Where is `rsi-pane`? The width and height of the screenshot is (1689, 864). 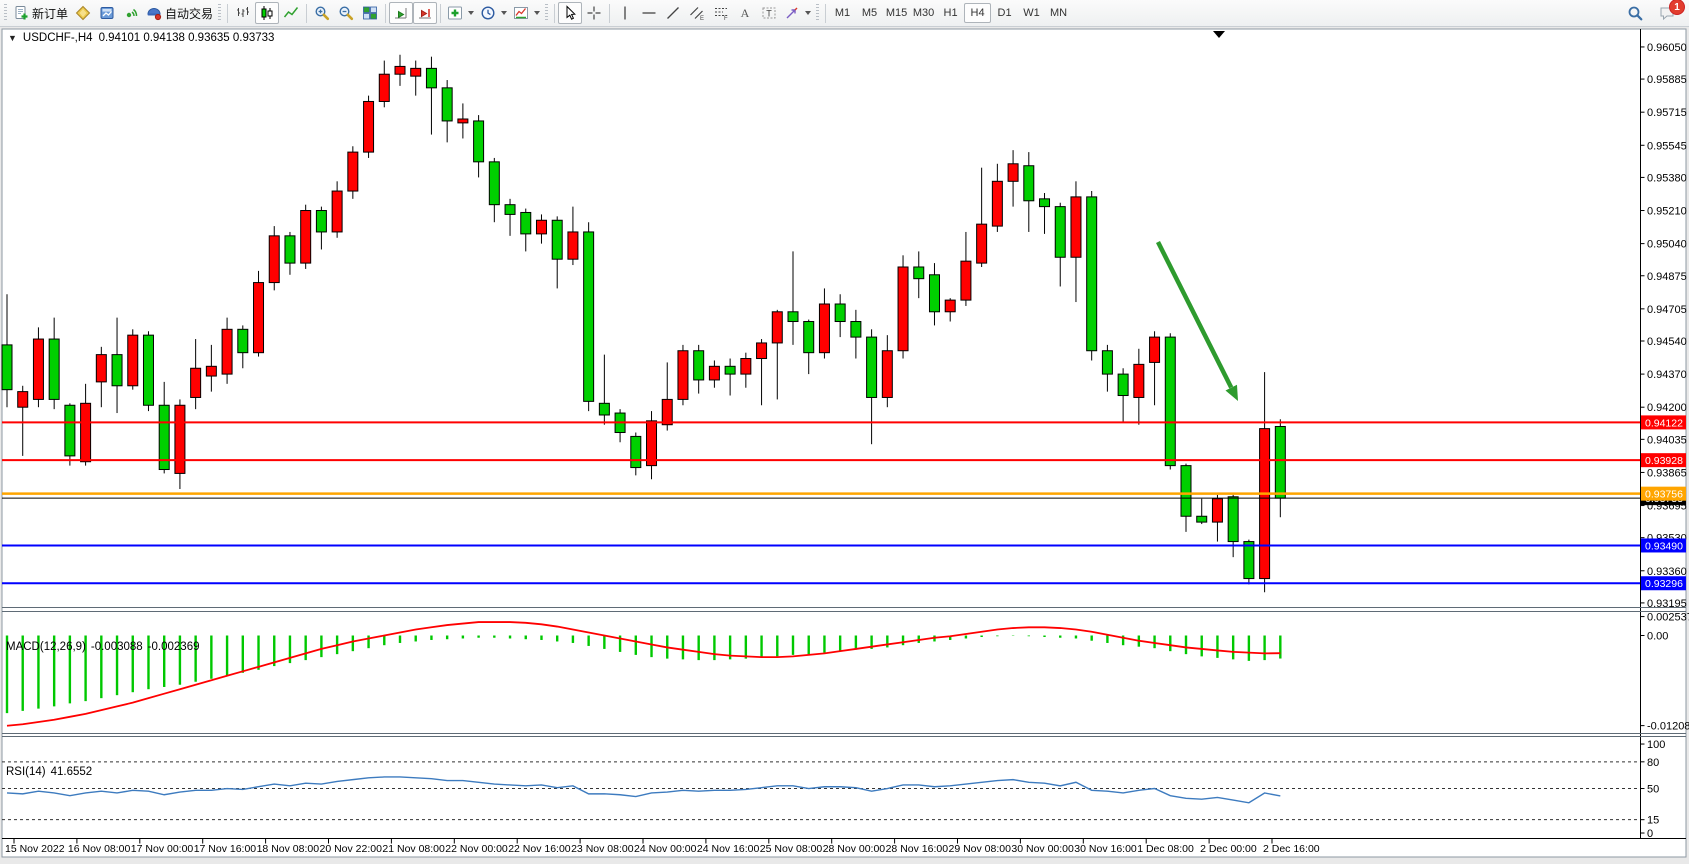 rsi-pane is located at coordinates (821, 791).